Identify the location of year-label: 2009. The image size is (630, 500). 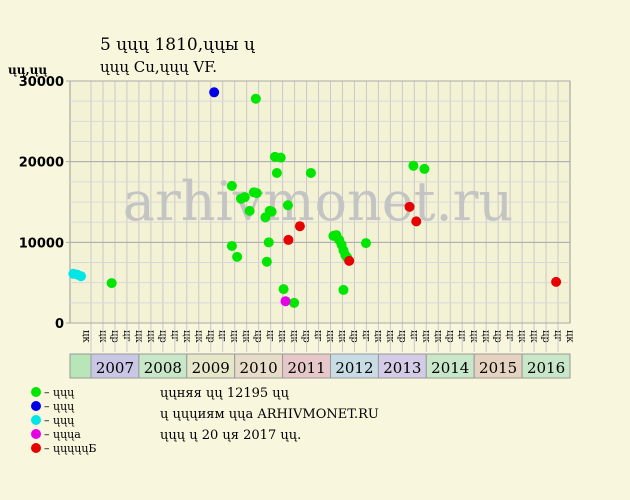
(211, 368).